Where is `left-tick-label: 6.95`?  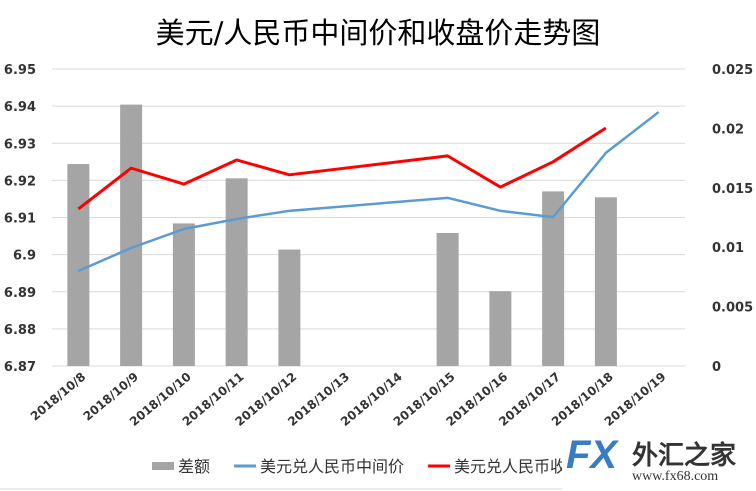
left-tick-label: 6.95 is located at coordinates (20, 70).